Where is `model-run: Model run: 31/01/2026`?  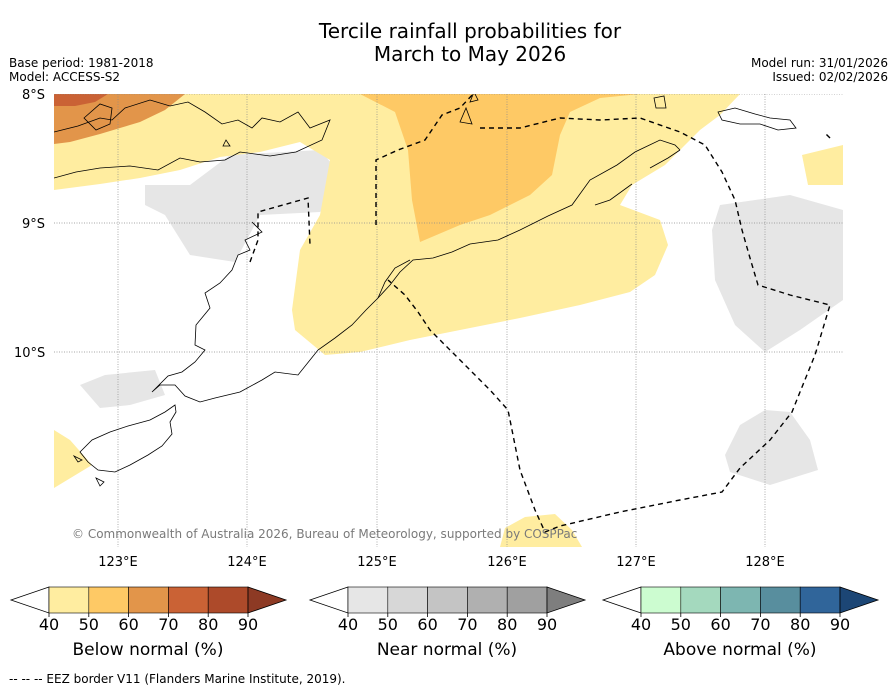
model-run: Model run: 31/01/2026 is located at coordinates (819, 63).